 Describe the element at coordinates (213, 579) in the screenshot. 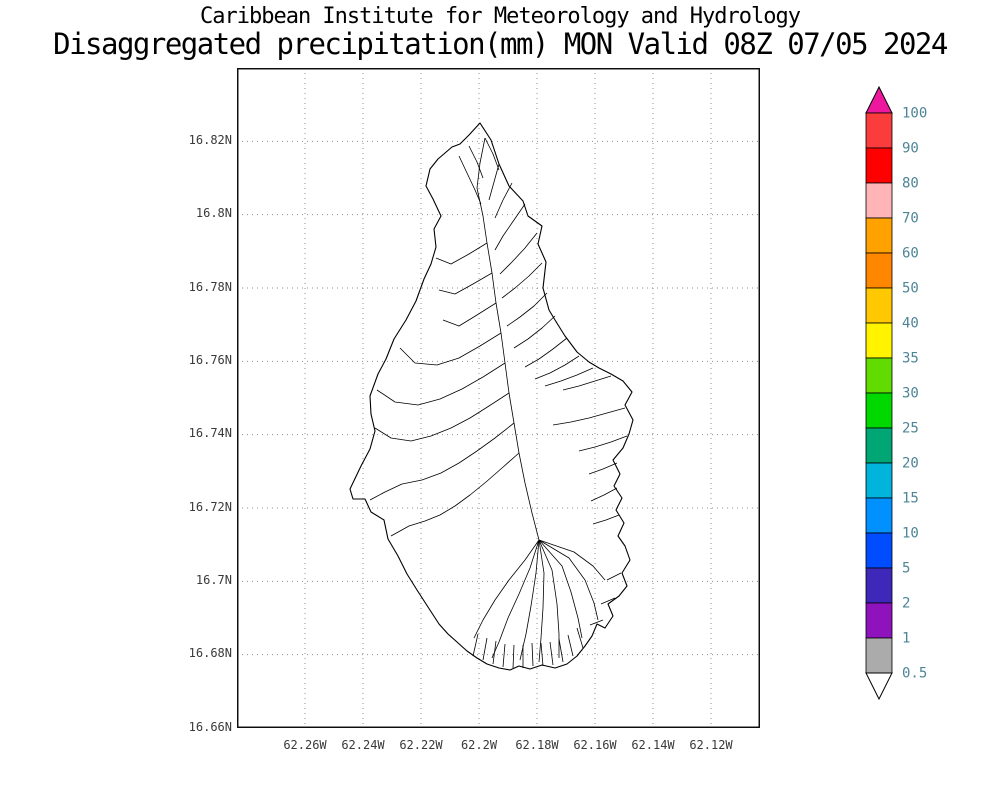

I see `lat-label: 16.7N` at that location.